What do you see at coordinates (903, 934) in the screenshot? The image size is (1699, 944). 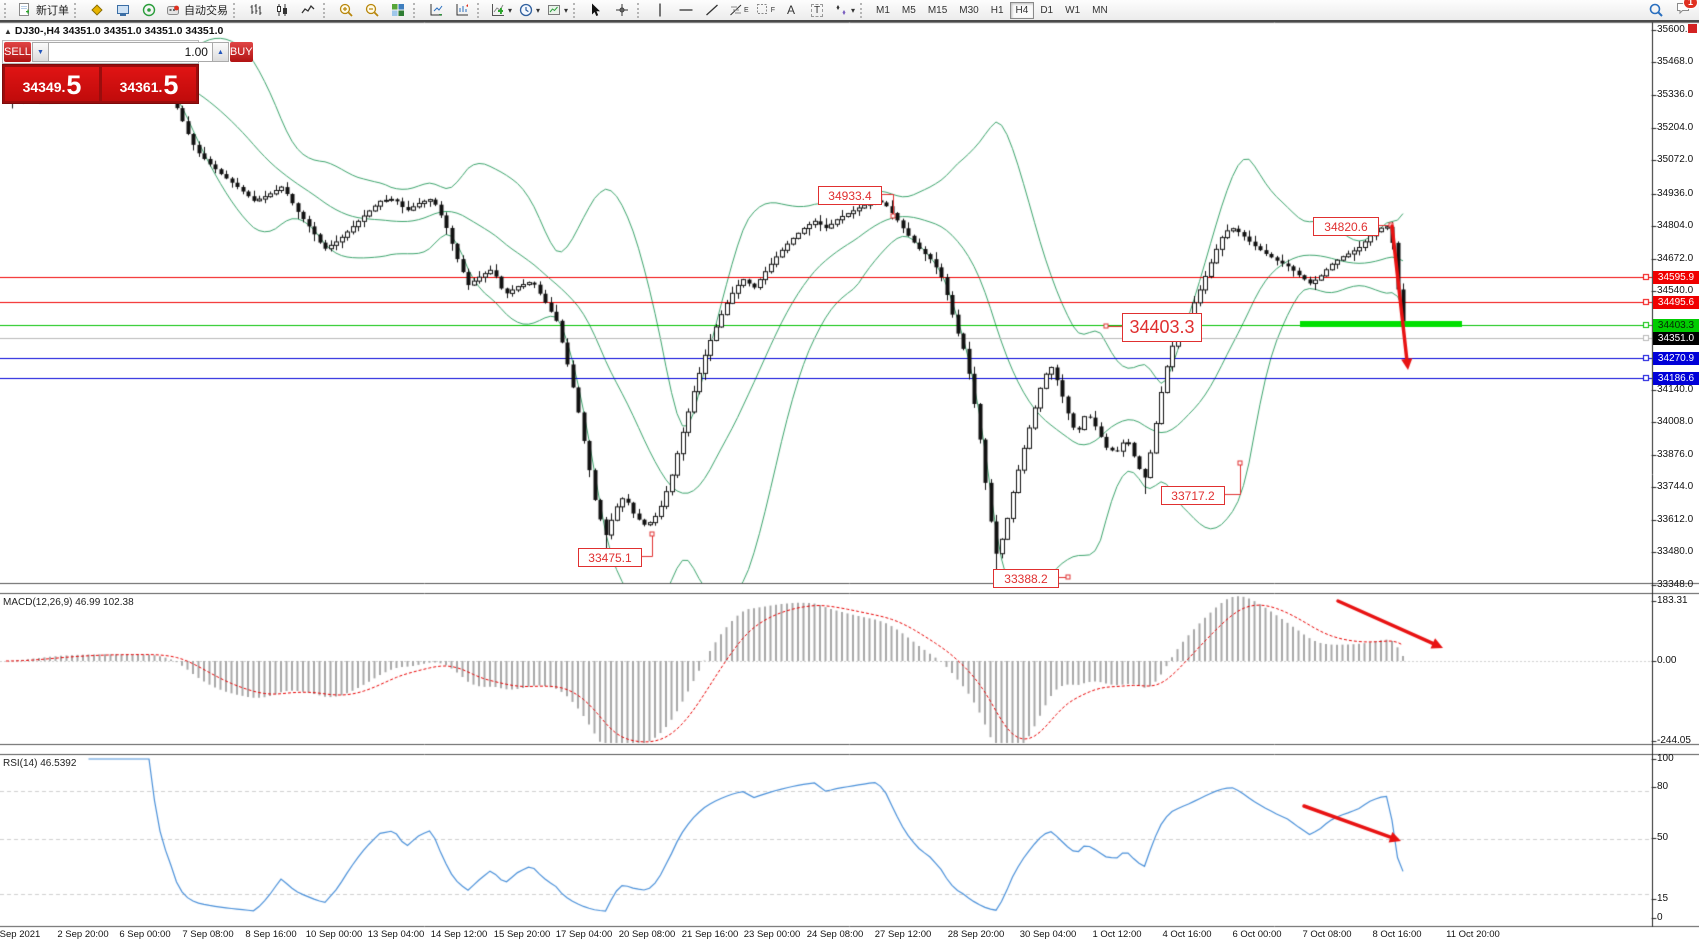 I see `date-tick-label: 27 Sep 12:00` at bounding box center [903, 934].